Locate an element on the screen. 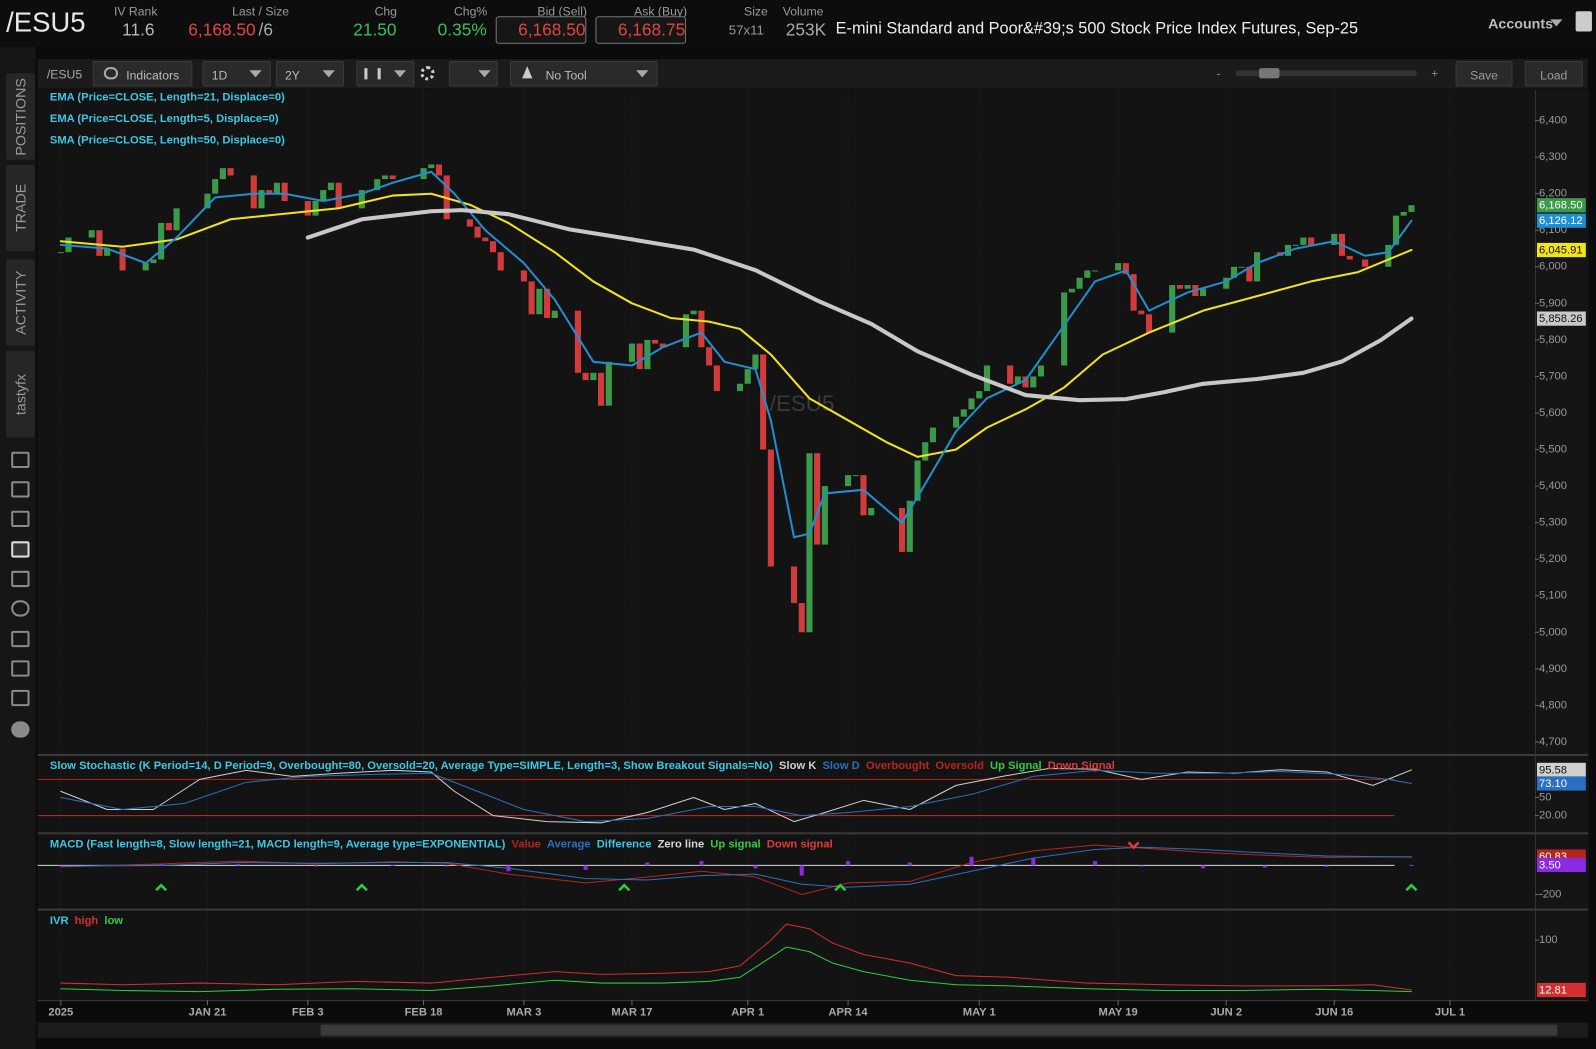 The width and height of the screenshot is (1596, 1049). legend-entry: Up Signal is located at coordinates (1016, 766).